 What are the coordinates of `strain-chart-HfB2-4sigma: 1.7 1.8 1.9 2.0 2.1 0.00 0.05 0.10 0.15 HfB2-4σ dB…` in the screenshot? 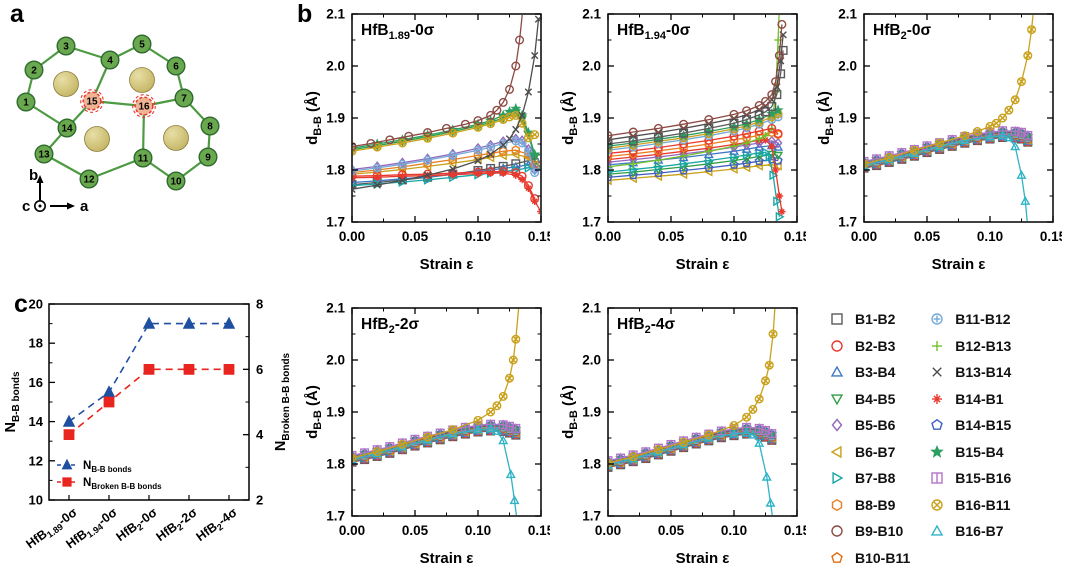 It's located at (683, 436).